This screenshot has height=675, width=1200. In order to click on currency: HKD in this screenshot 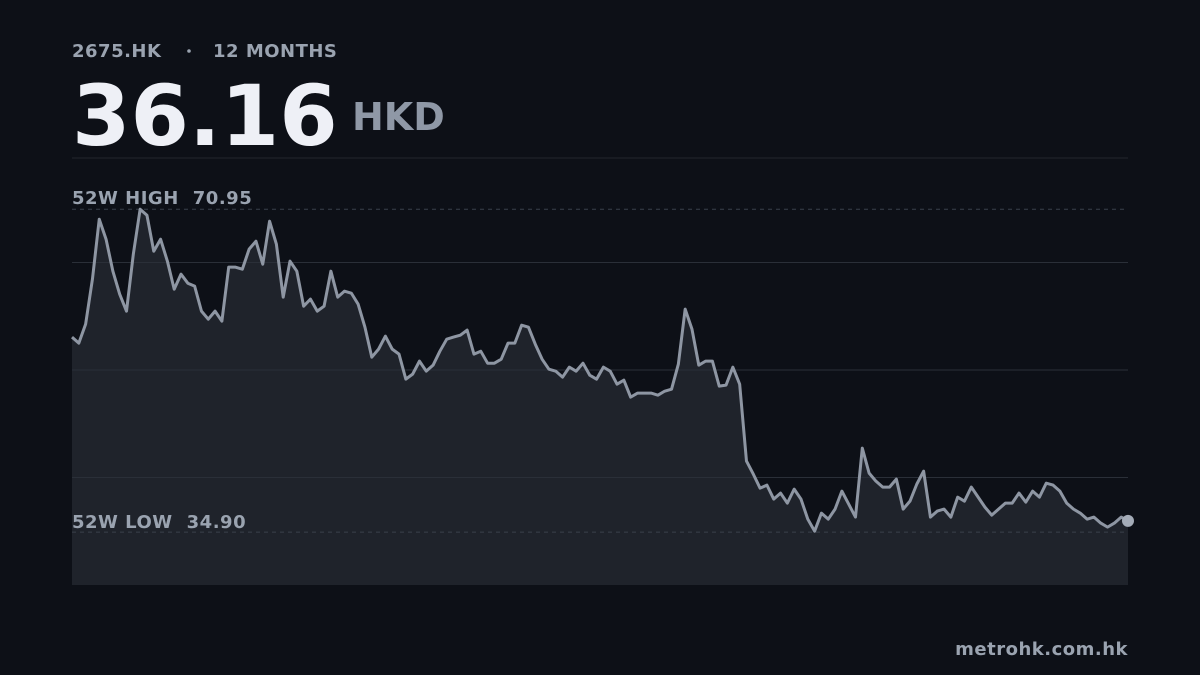, I will do `click(398, 117)`.